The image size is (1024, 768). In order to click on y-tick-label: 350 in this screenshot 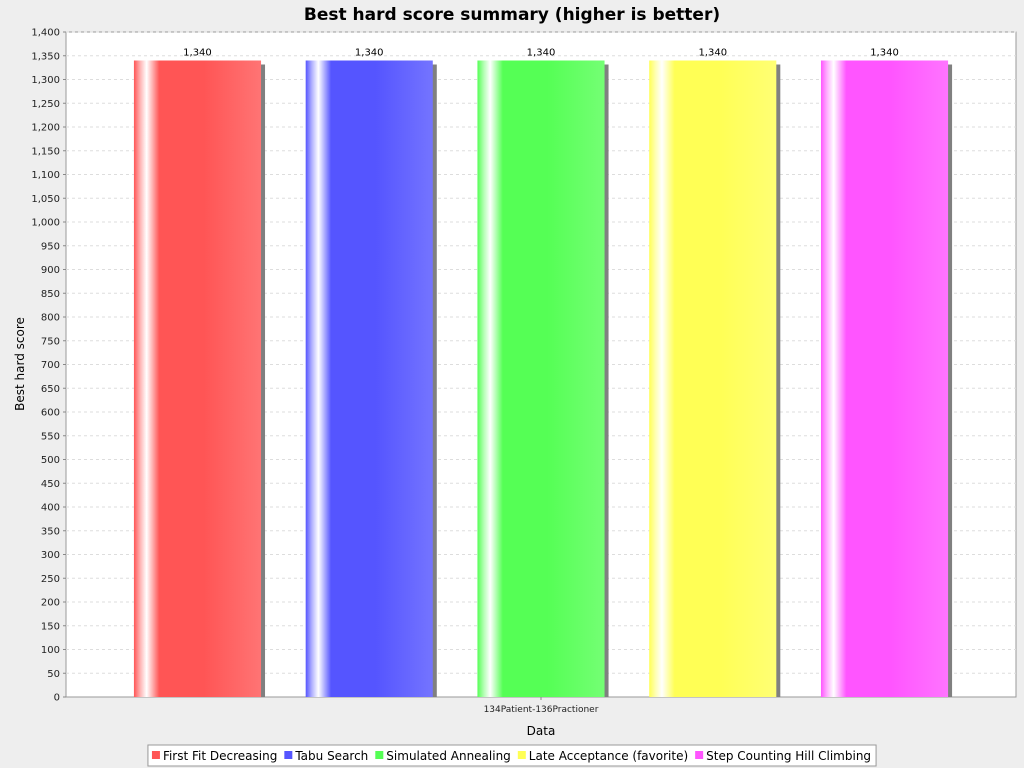, I will do `click(50, 531)`.